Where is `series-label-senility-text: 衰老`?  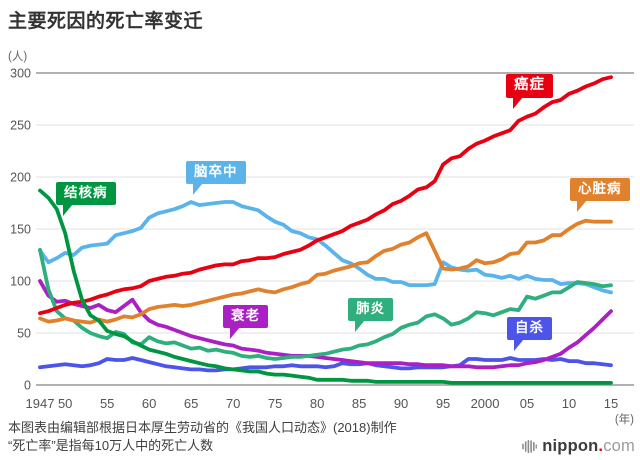
series-label-senility-text: 衰老 is located at coordinates (245, 315).